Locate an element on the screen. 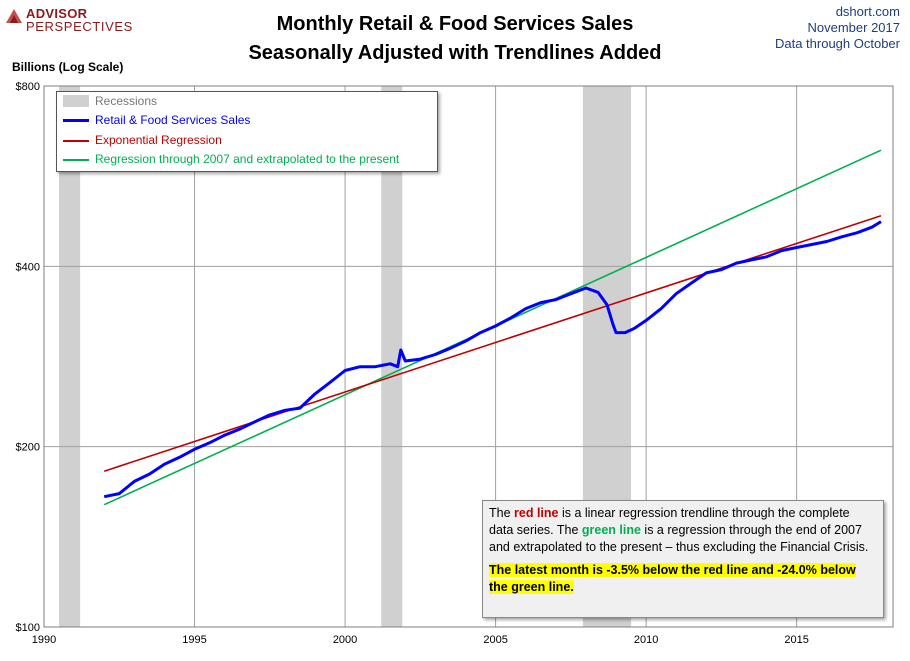 The image size is (910, 661). legend-label-recessions: Recessions is located at coordinates (126, 101).